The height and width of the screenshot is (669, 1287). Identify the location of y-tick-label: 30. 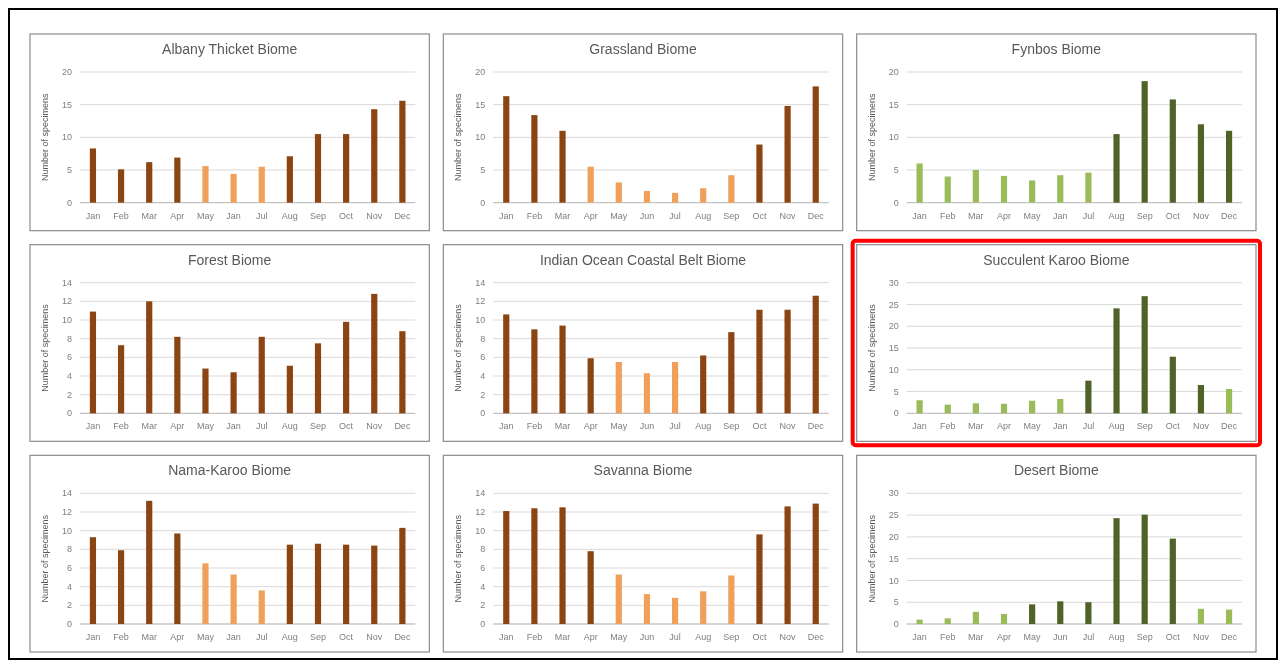
(893, 282).